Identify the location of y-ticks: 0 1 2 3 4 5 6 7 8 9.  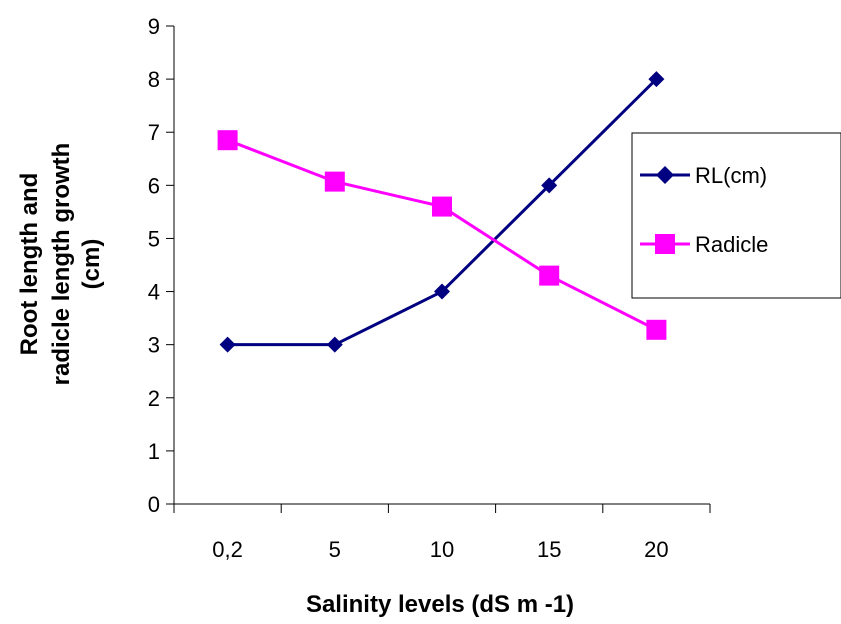
(161, 265).